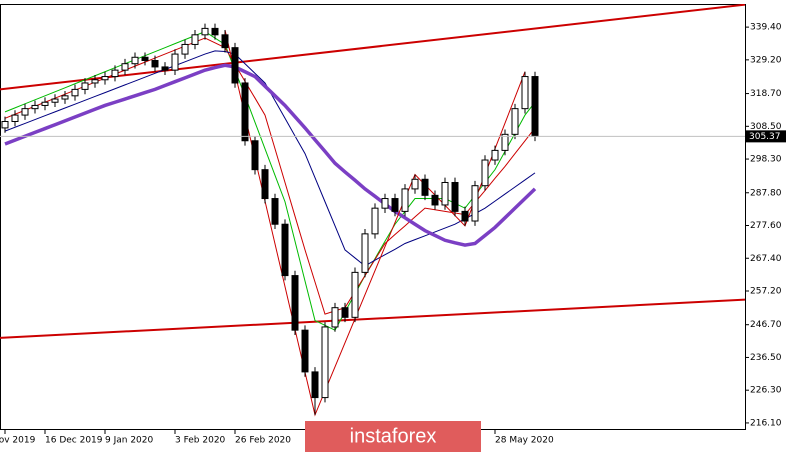  Describe the element at coordinates (263, 441) in the screenshot. I see `x-tick-label: 26 Feb 2020` at that location.